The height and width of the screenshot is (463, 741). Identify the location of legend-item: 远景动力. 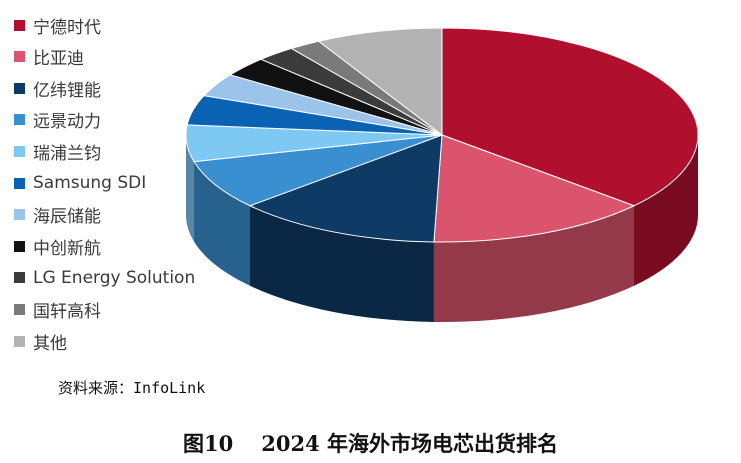
(57, 121).